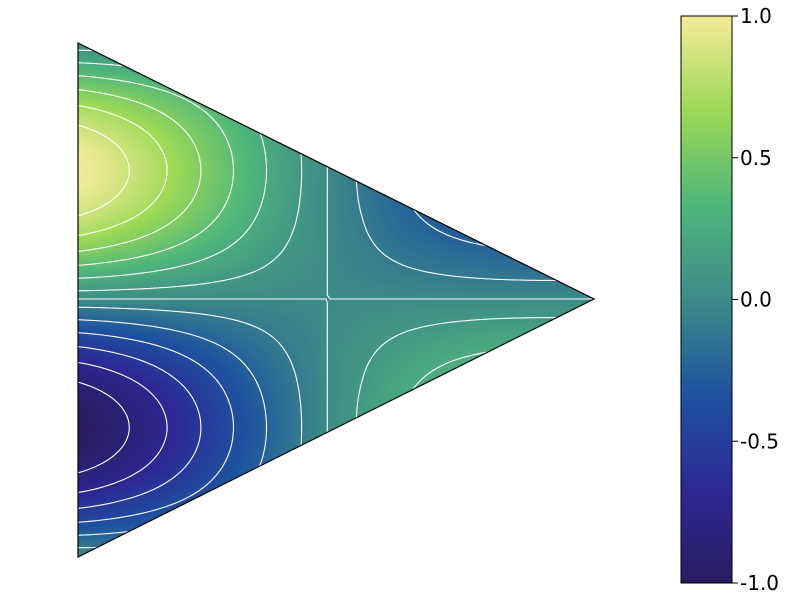 The height and width of the screenshot is (600, 800). What do you see at coordinates (756, 16) in the screenshot?
I see `colorbar-tick-label: 1.0` at bounding box center [756, 16].